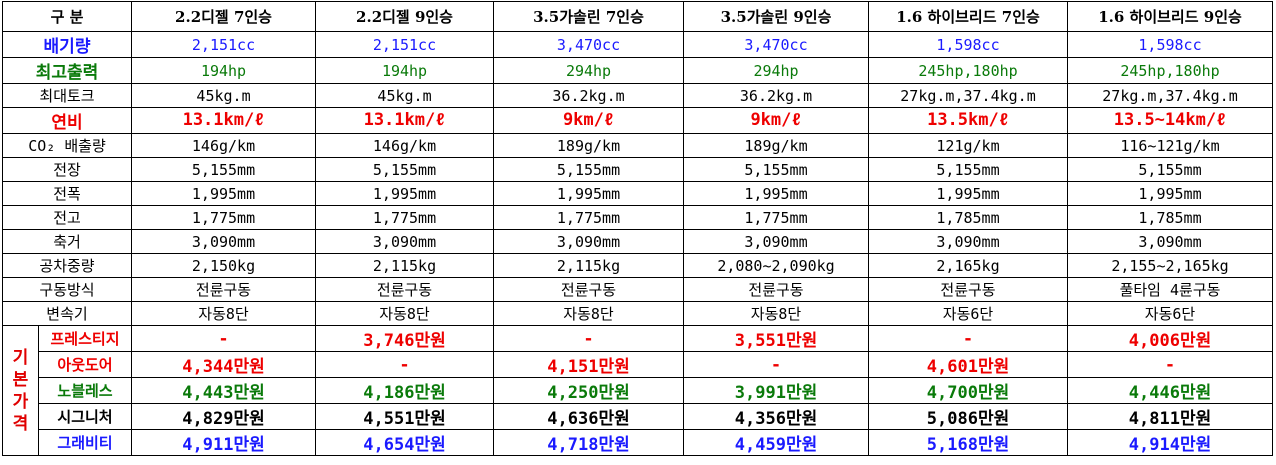 This screenshot has height=465, width=1276. I want to click on price-value: 3,991만원, so click(776, 390).